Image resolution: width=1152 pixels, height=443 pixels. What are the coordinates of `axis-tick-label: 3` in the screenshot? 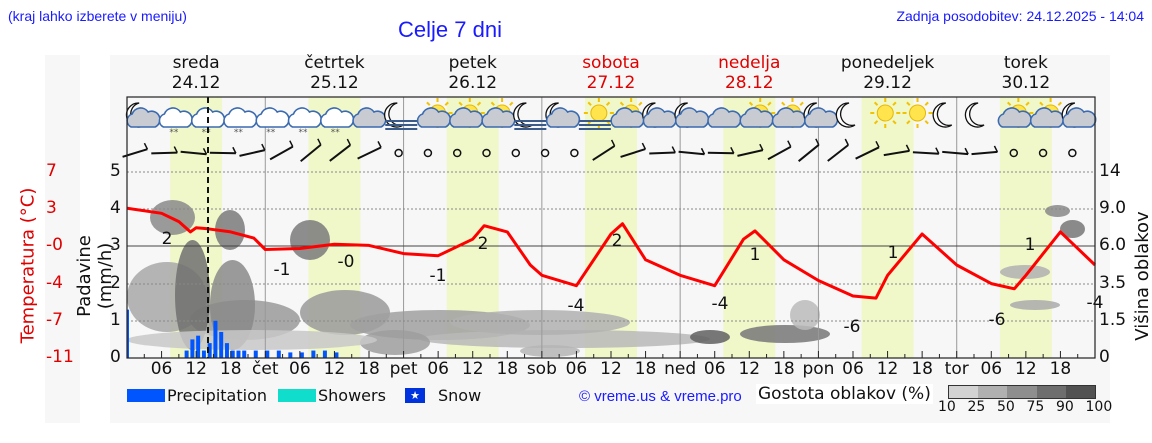 It's located at (51, 208).